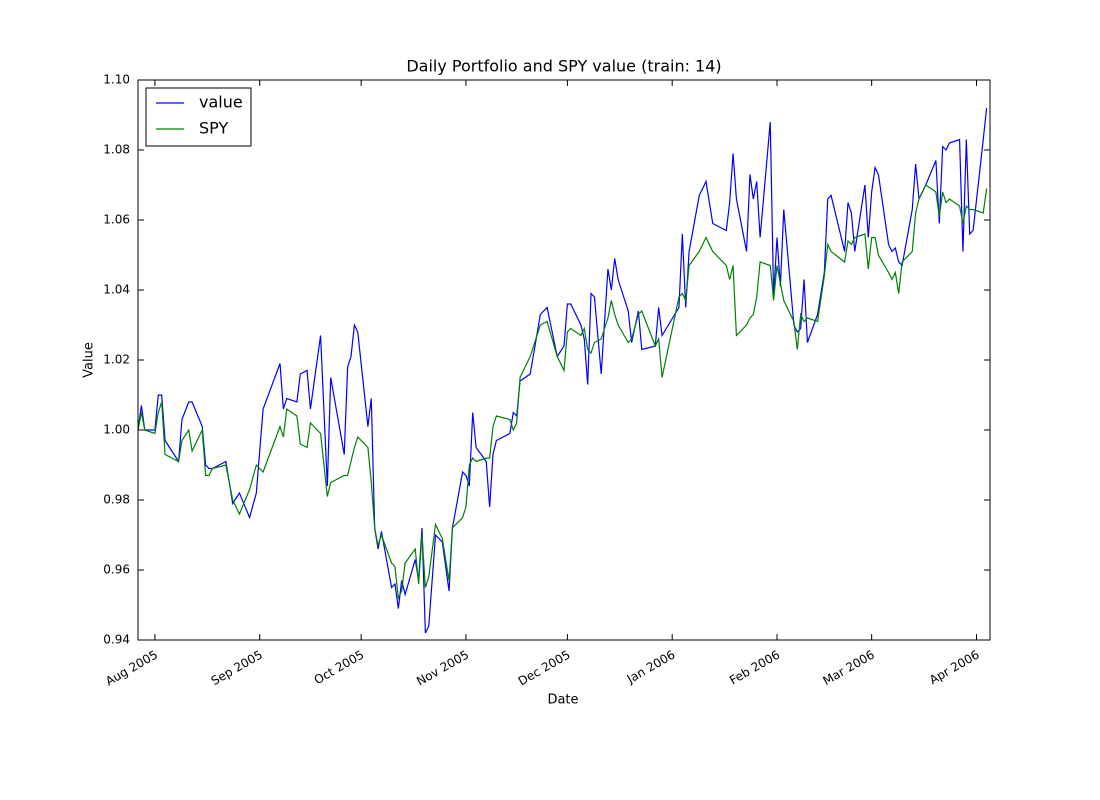 Image resolution: width=1100 pixels, height=800 pixels. What do you see at coordinates (116, 430) in the screenshot?
I see `y-tick-label: 1.00` at bounding box center [116, 430].